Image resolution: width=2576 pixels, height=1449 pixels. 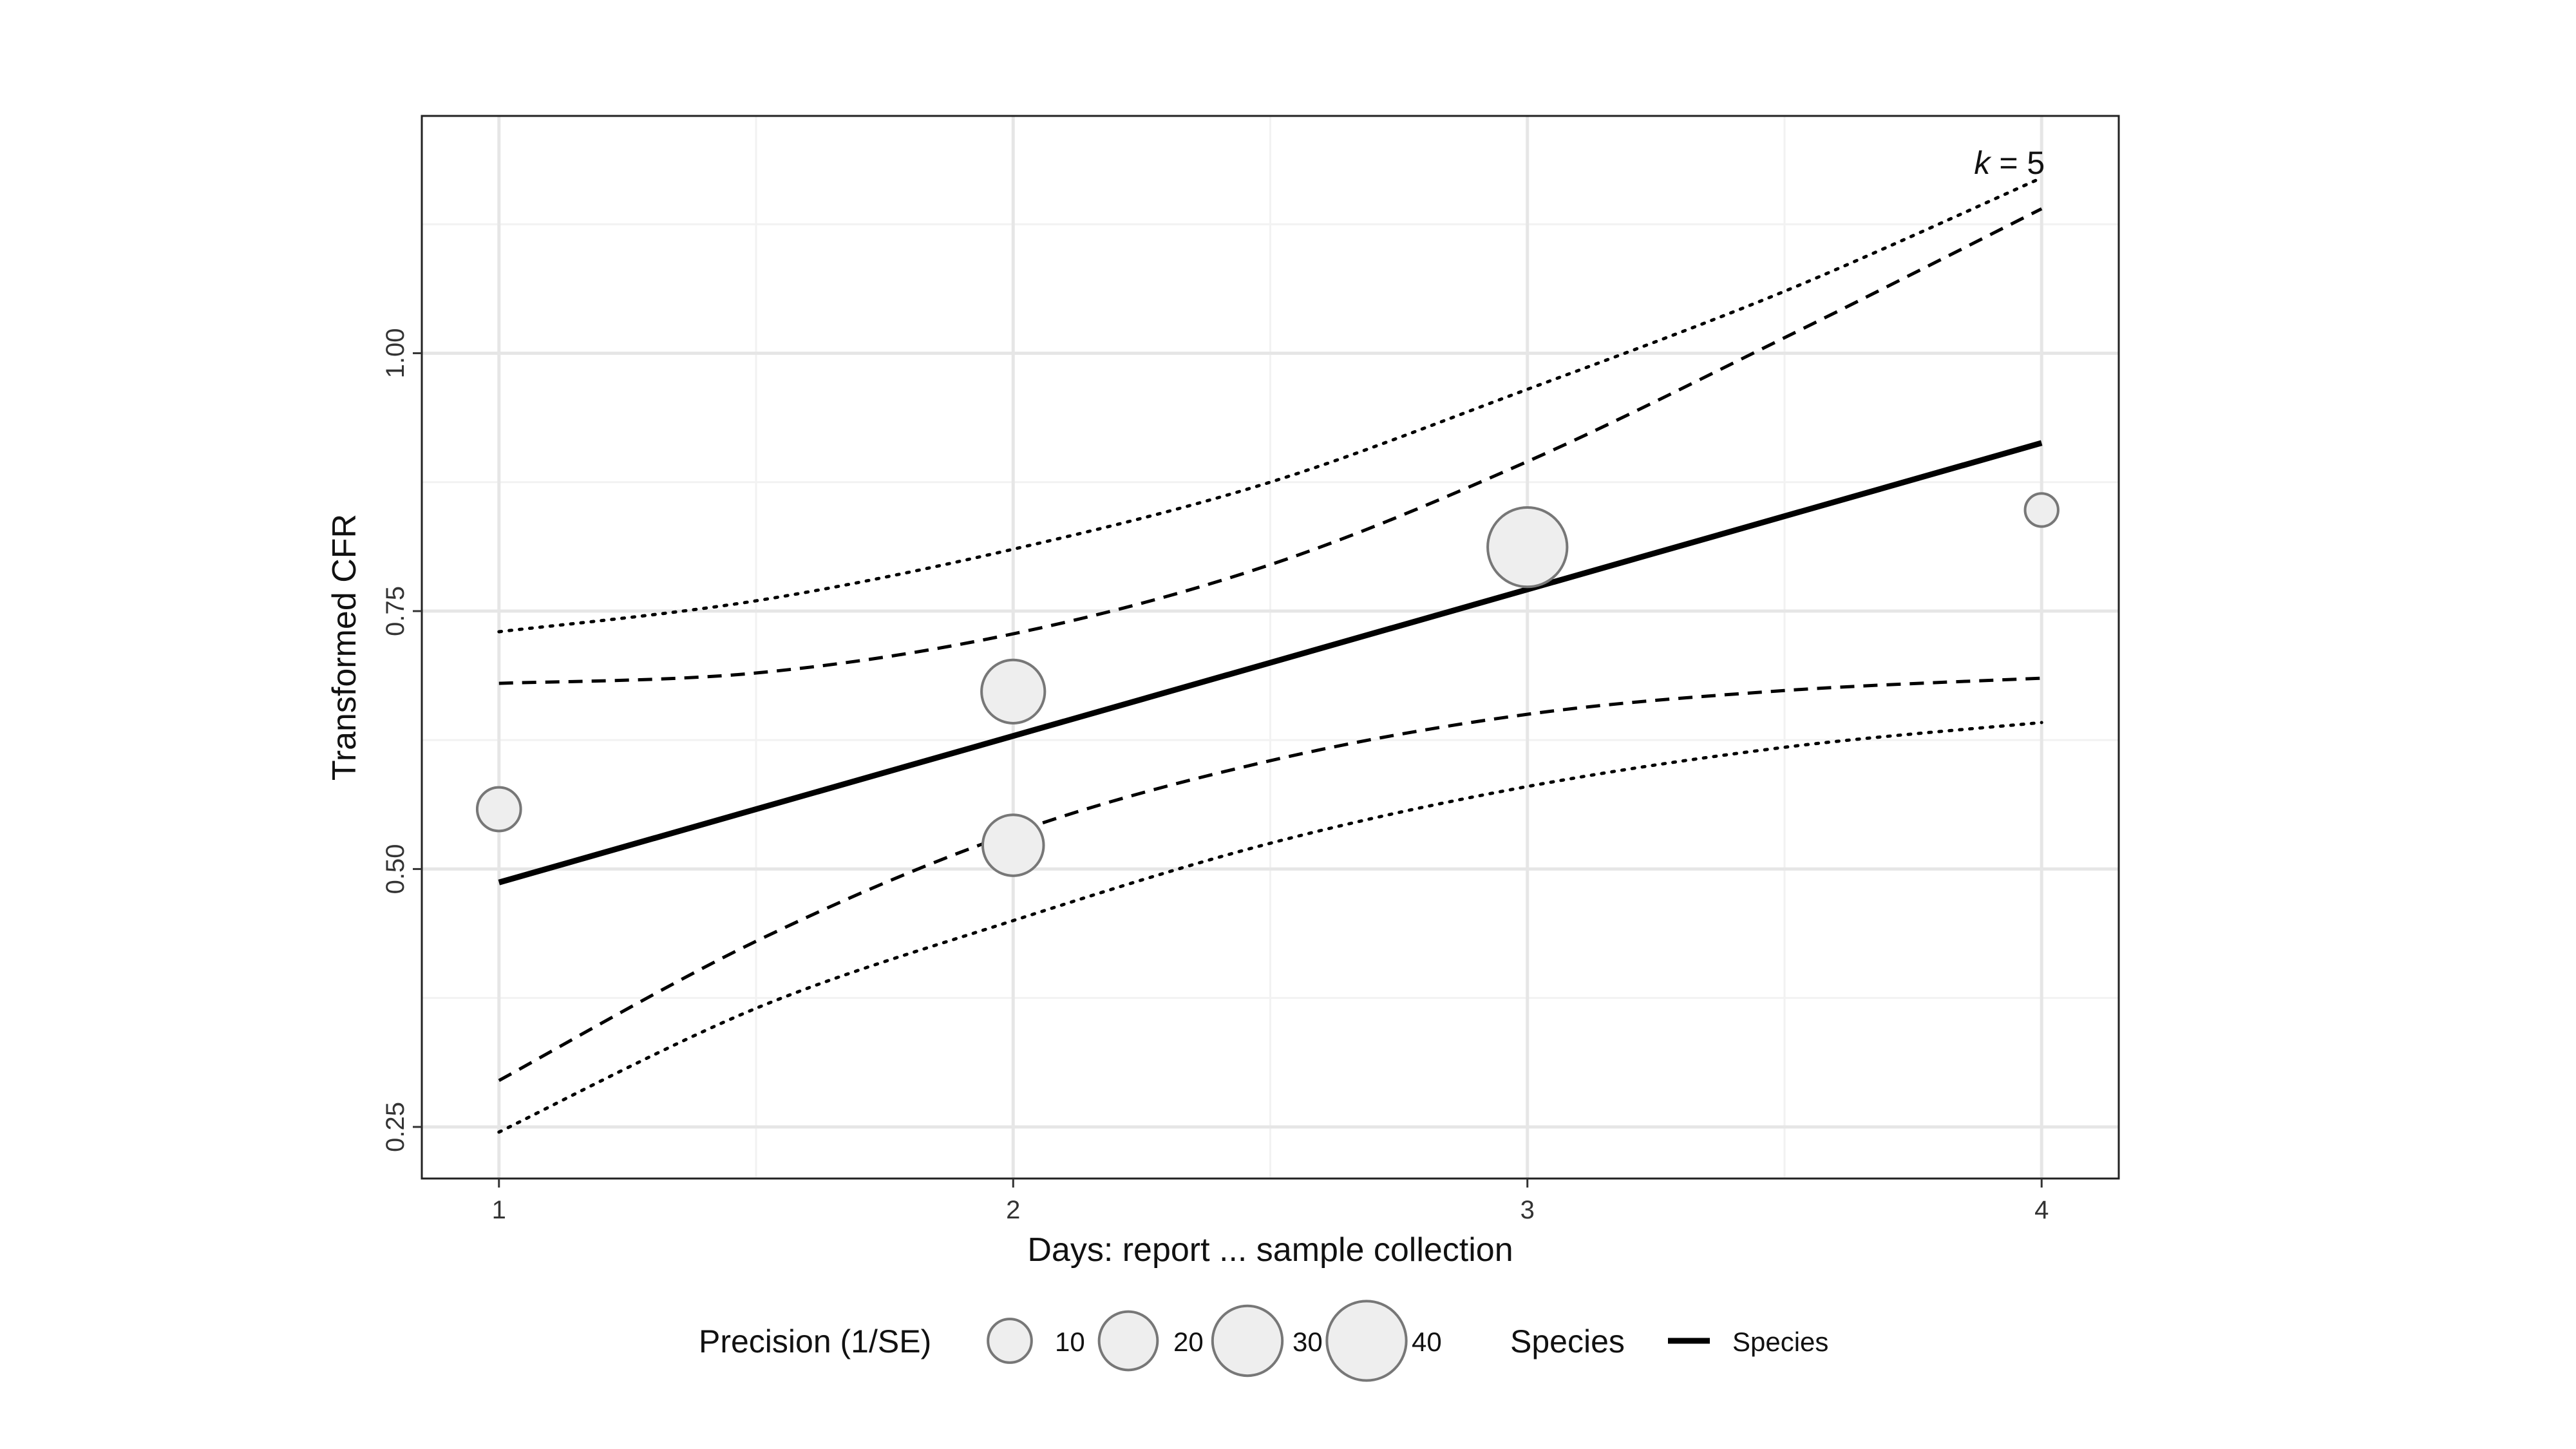 What do you see at coordinates (1070, 1342) in the screenshot?
I see `legend-size-label: 10` at bounding box center [1070, 1342].